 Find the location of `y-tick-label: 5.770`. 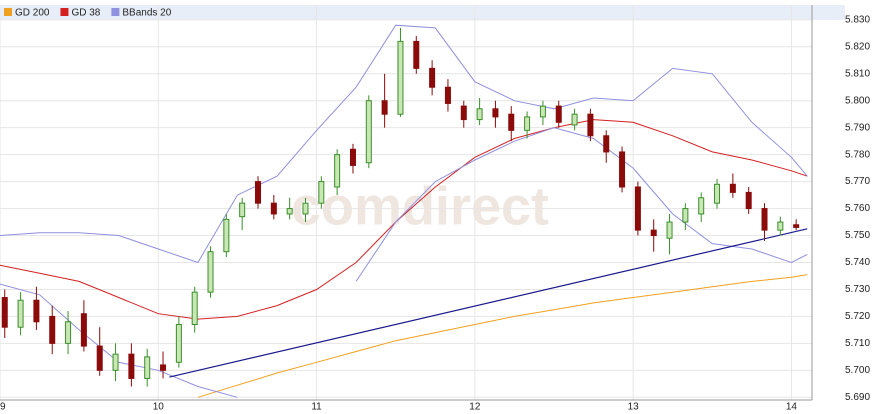

y-tick-label: 5.770 is located at coordinates (857, 181).